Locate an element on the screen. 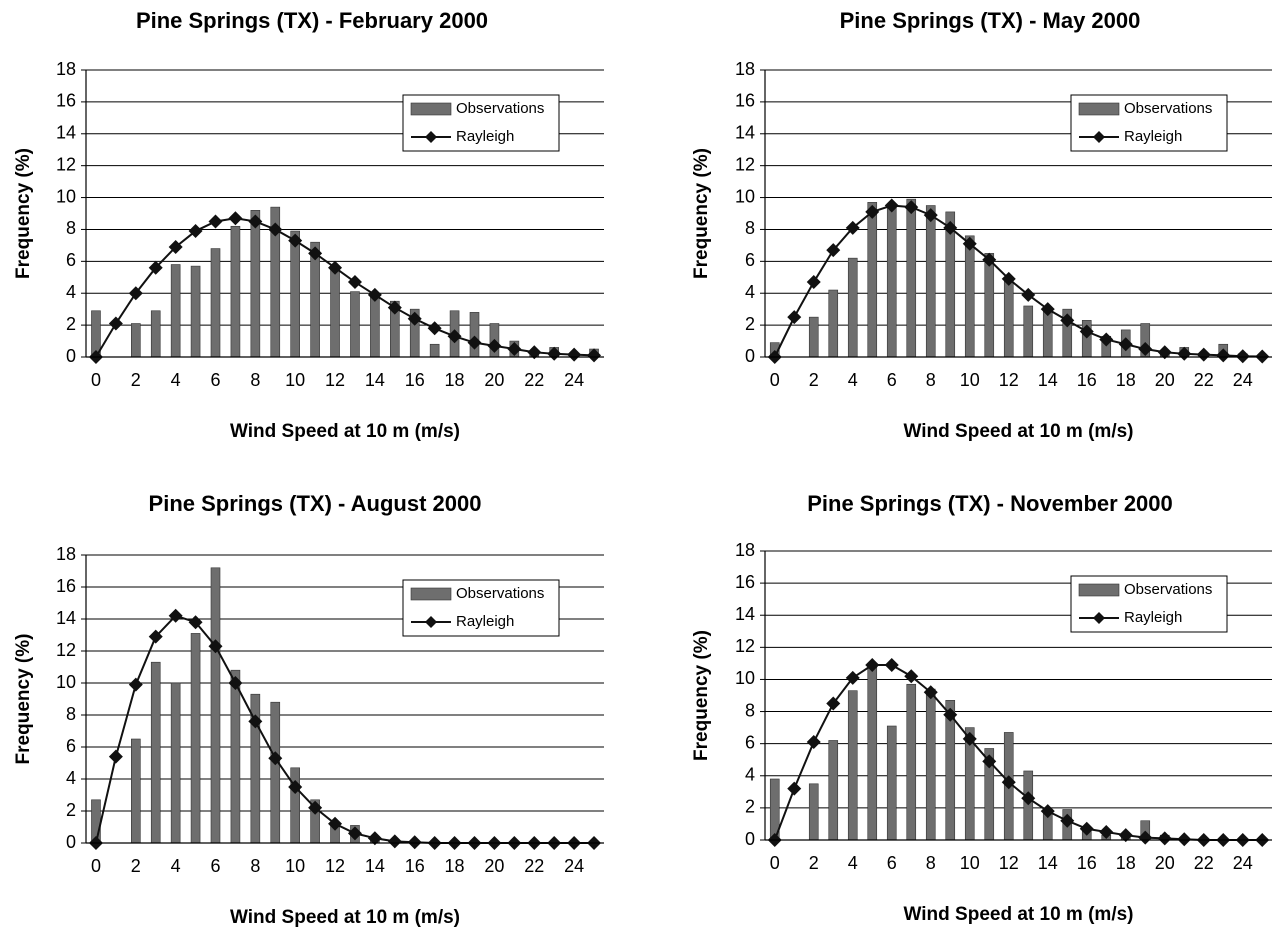 The image size is (1276, 933). y-tick-label: 6 is located at coordinates (71, 746).